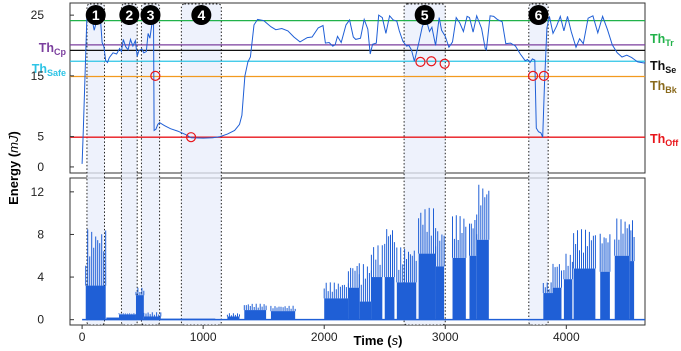 The width and height of the screenshot is (681, 351). Describe the element at coordinates (53, 49) in the screenshot. I see `threshold-label-cp: ThCp` at that location.